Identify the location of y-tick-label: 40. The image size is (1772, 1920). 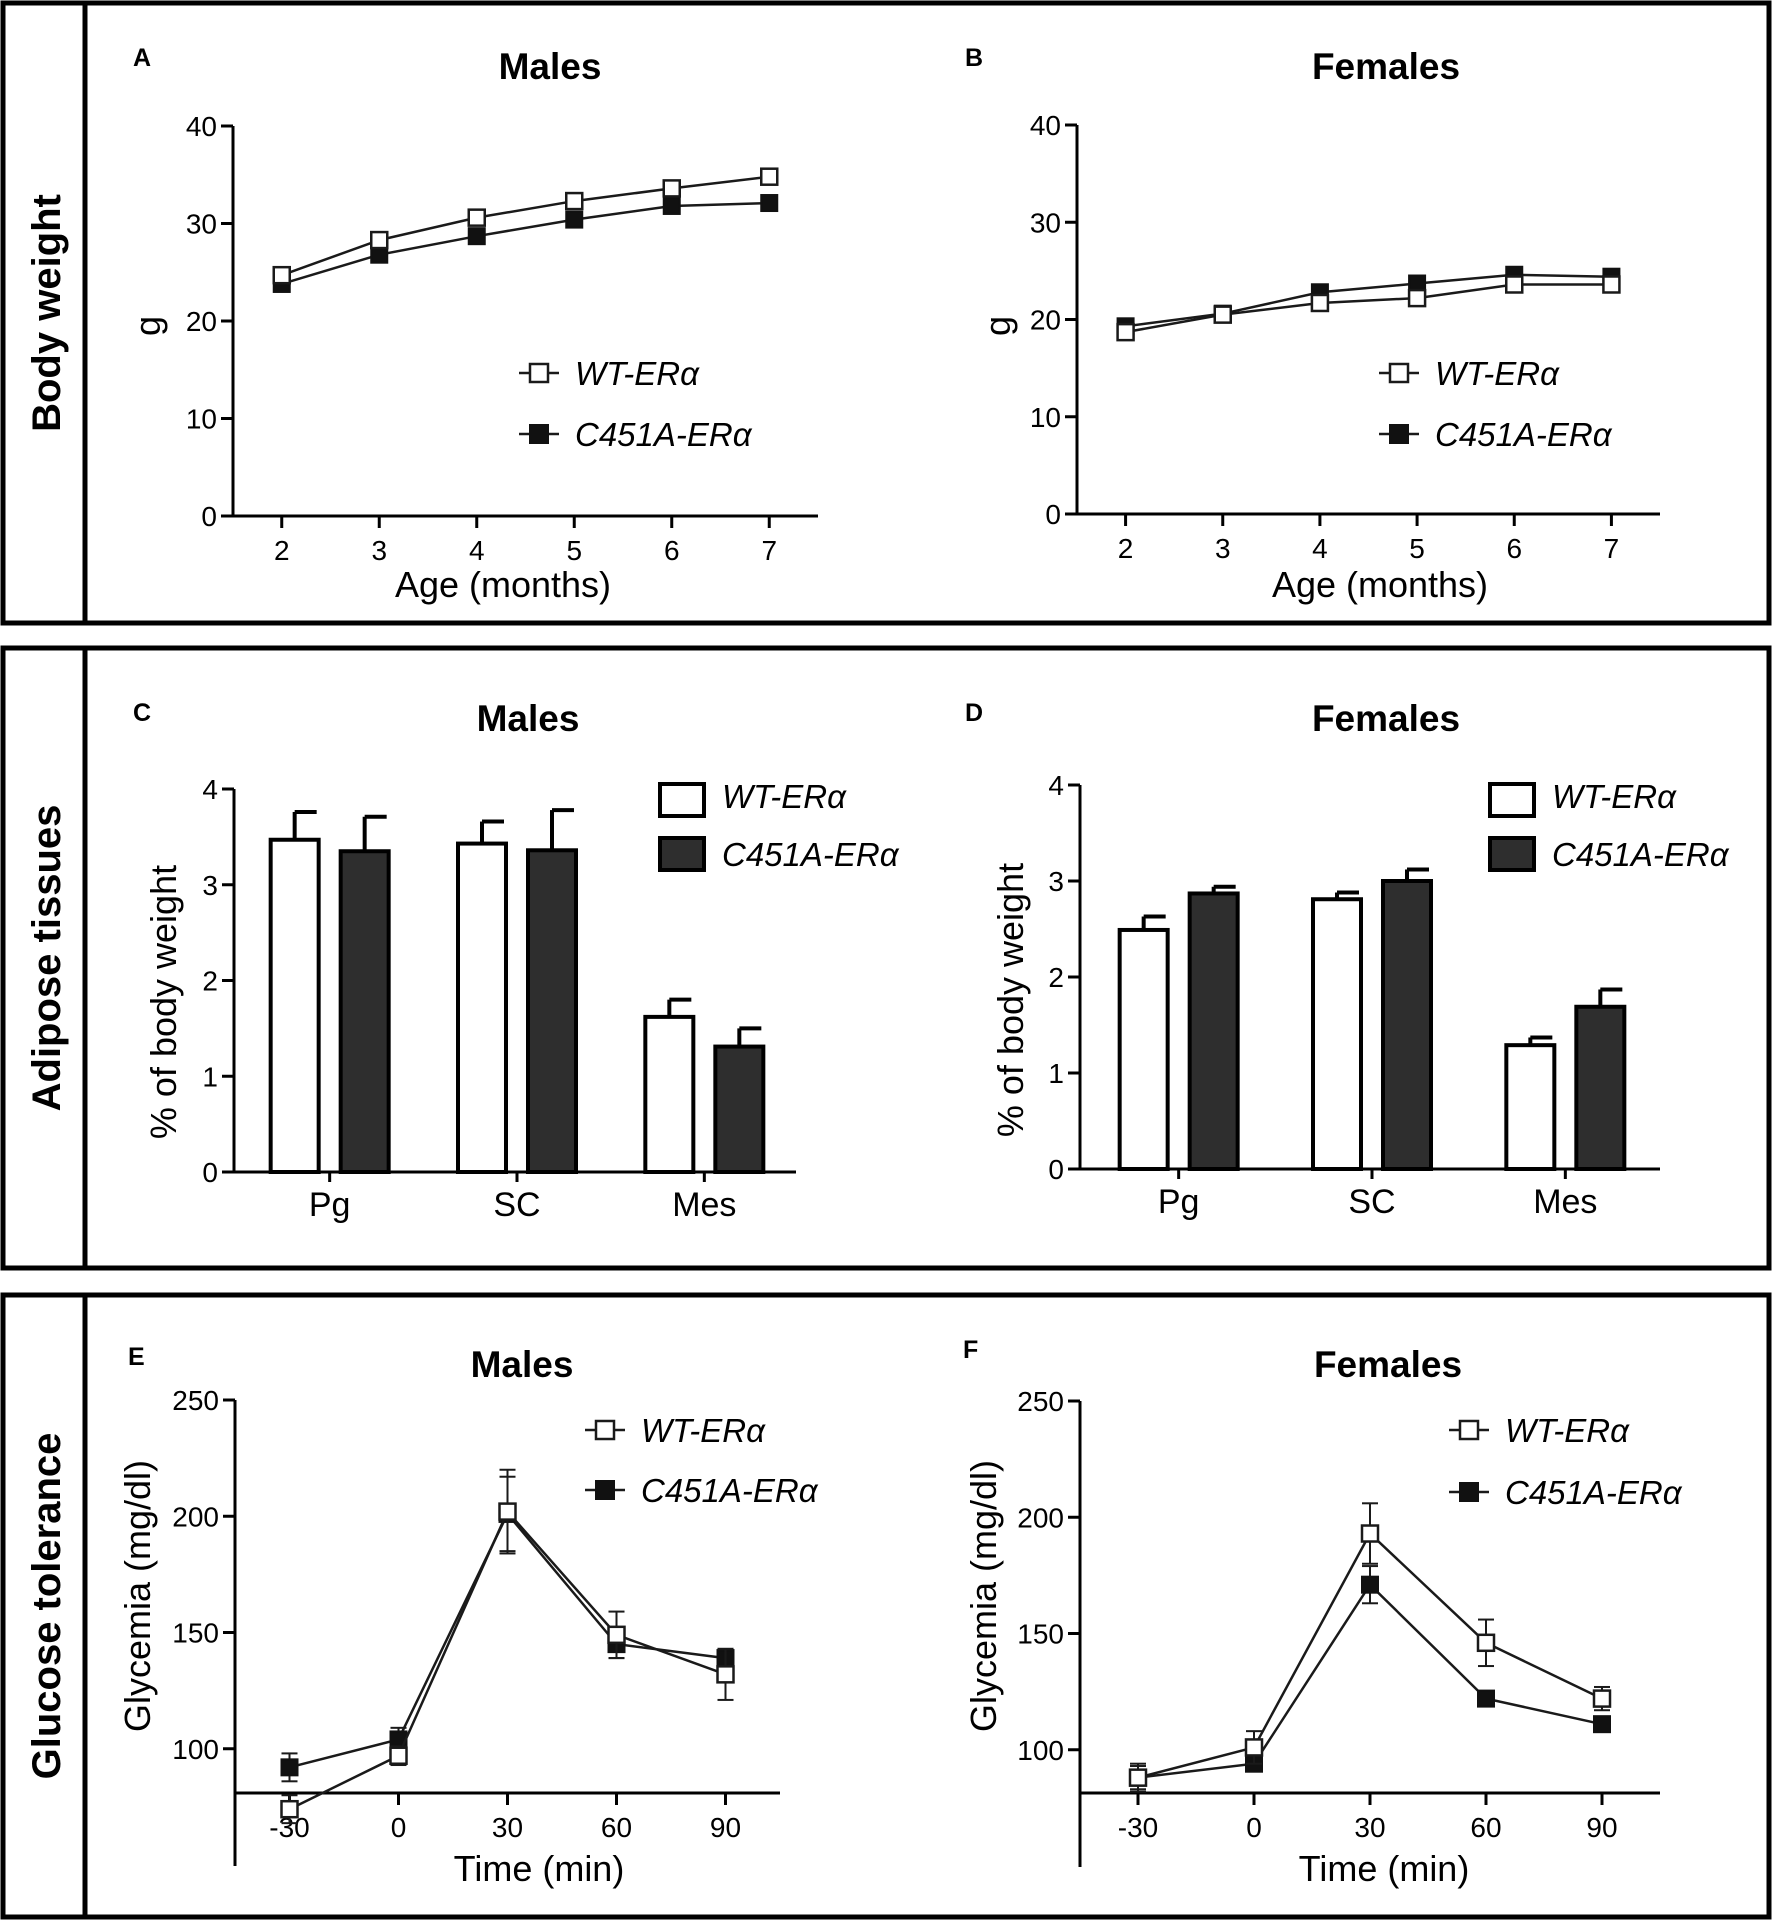
(201, 126).